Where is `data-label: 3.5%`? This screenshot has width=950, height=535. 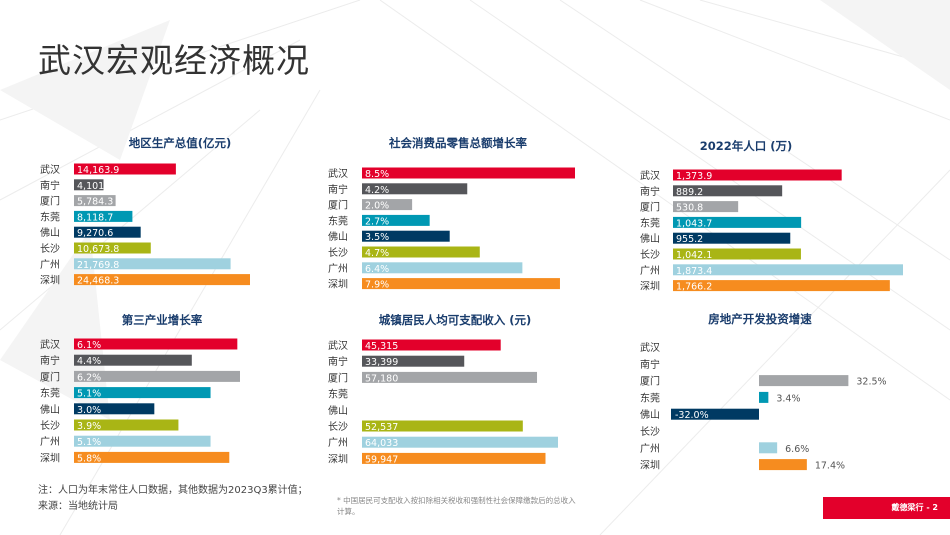 data-label: 3.5% is located at coordinates (377, 237).